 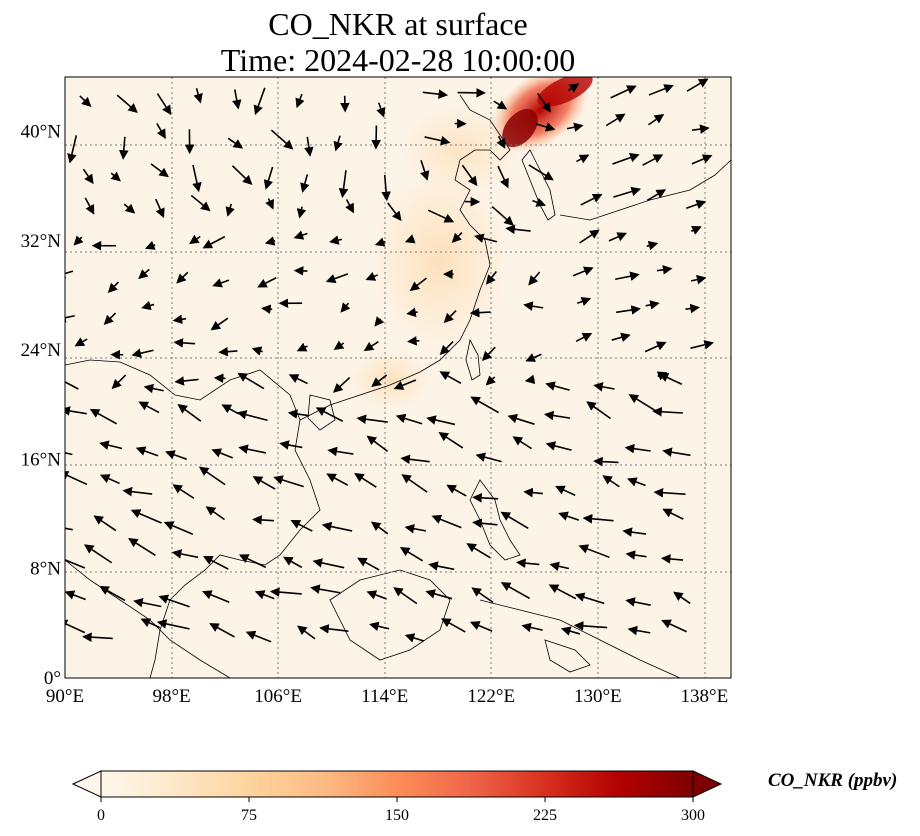 I want to click on lat-tick-label: 40°N, so click(x=41, y=132).